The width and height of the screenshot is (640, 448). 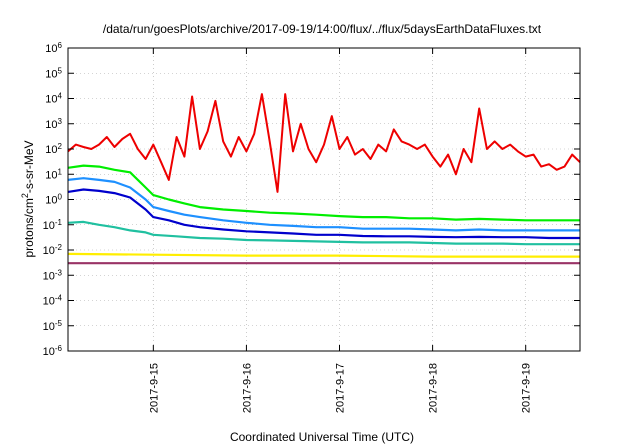 I want to click on y-tick-label: 10³, so click(x=53, y=123).